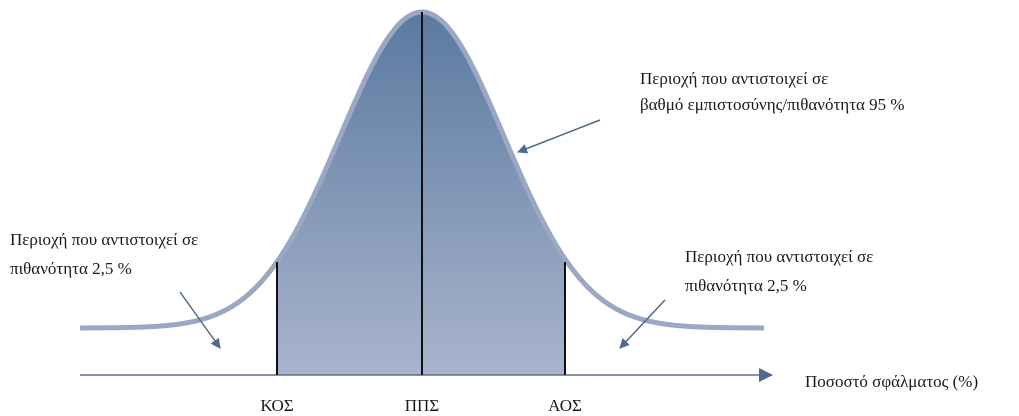  Describe the element at coordinates (422, 405) in the screenshot. I see `marker-label: ΠΠΣ` at that location.